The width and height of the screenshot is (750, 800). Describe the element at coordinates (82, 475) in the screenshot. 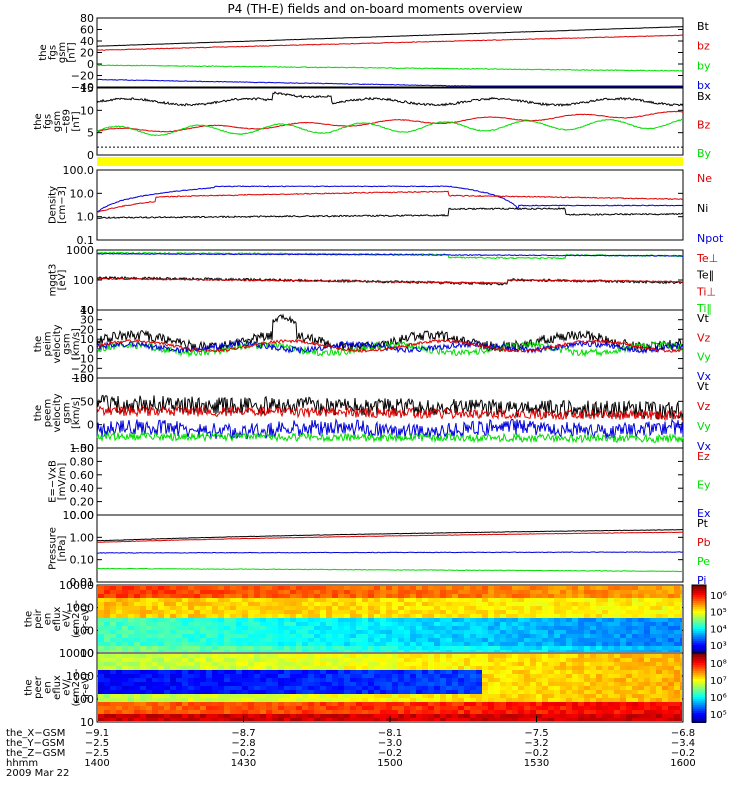

I see `ytick-label: 0.60` at that location.